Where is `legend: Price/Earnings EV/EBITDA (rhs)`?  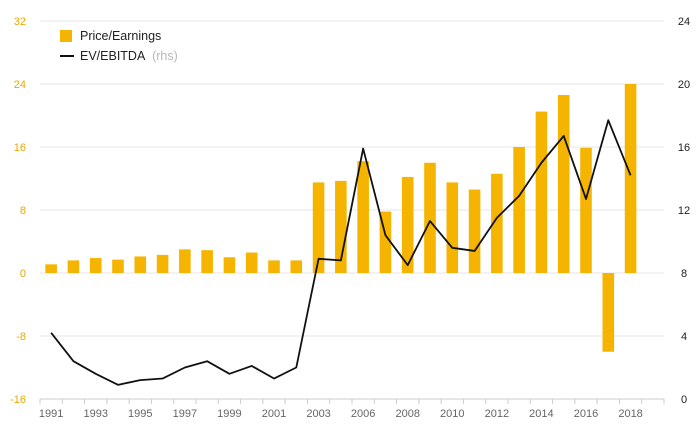
legend: Price/Earnings EV/EBITDA (rhs) is located at coordinates (119, 46).